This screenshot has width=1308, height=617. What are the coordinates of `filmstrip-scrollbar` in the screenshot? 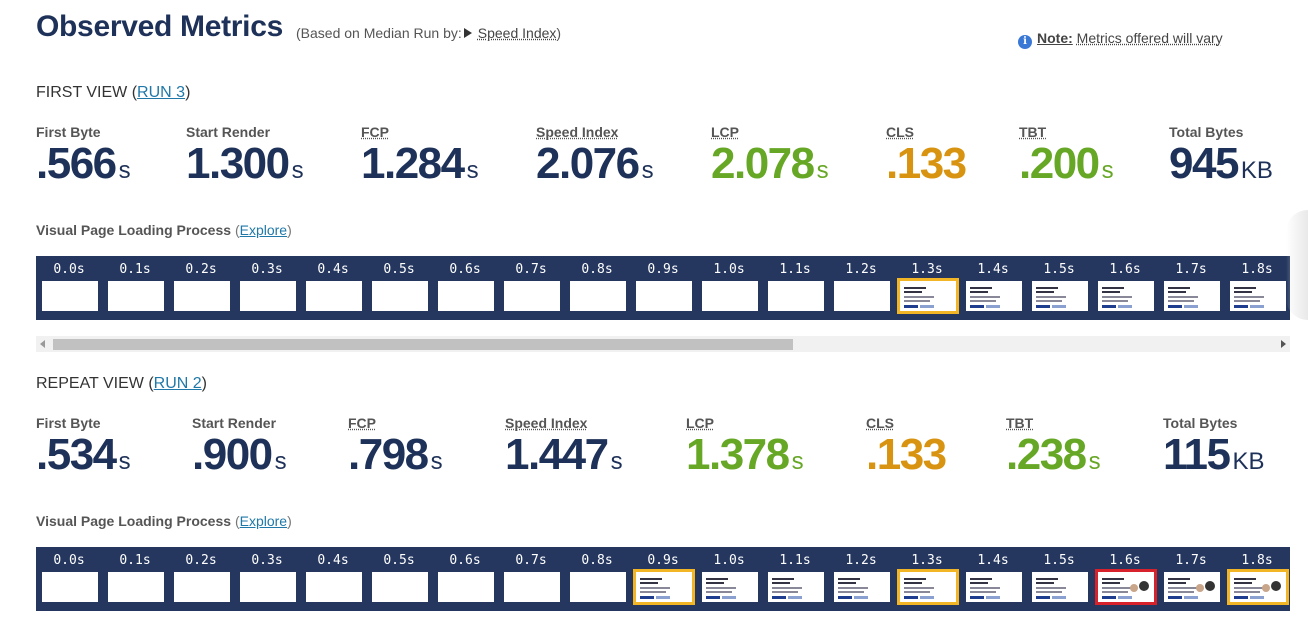 It's located at (663, 344).